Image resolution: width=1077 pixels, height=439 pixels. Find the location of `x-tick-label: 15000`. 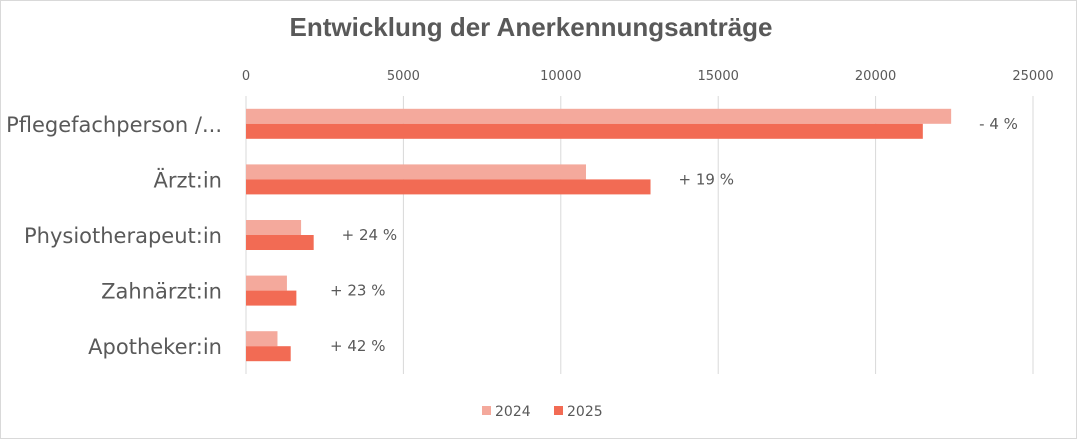

x-tick-label: 15000 is located at coordinates (718, 76).